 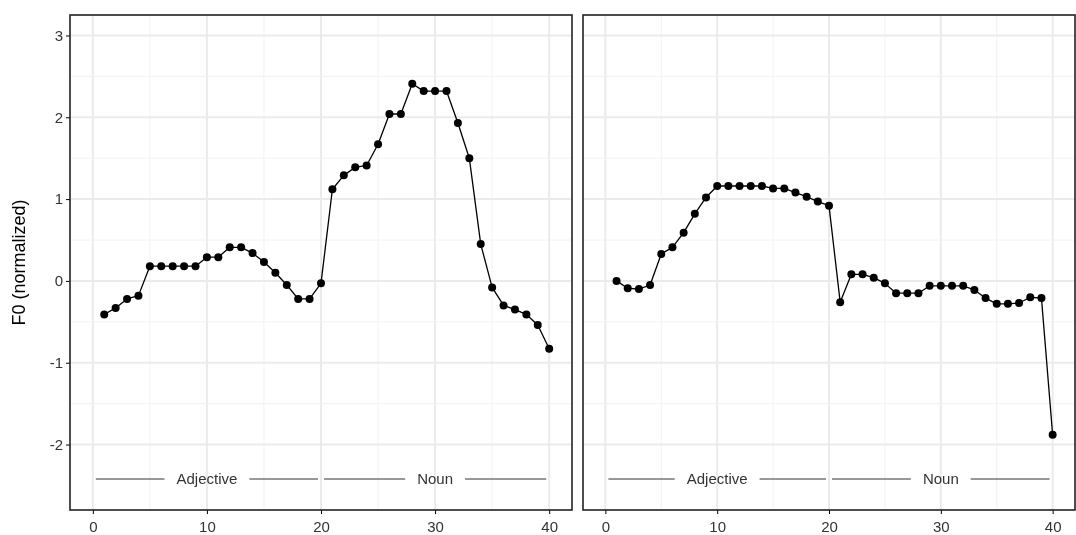 I want to click on y-tick-label: 0, so click(x=58, y=281).